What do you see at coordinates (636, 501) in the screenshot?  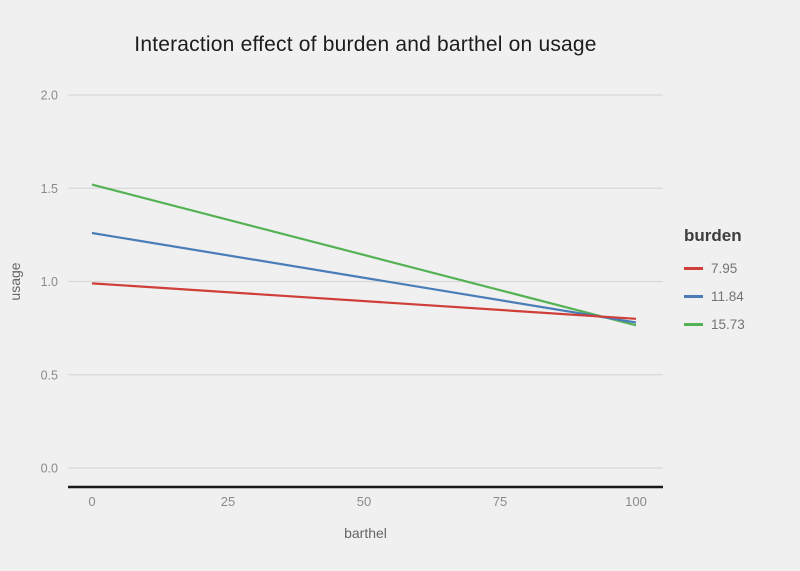 I see `x-tick-label: 100` at bounding box center [636, 501].